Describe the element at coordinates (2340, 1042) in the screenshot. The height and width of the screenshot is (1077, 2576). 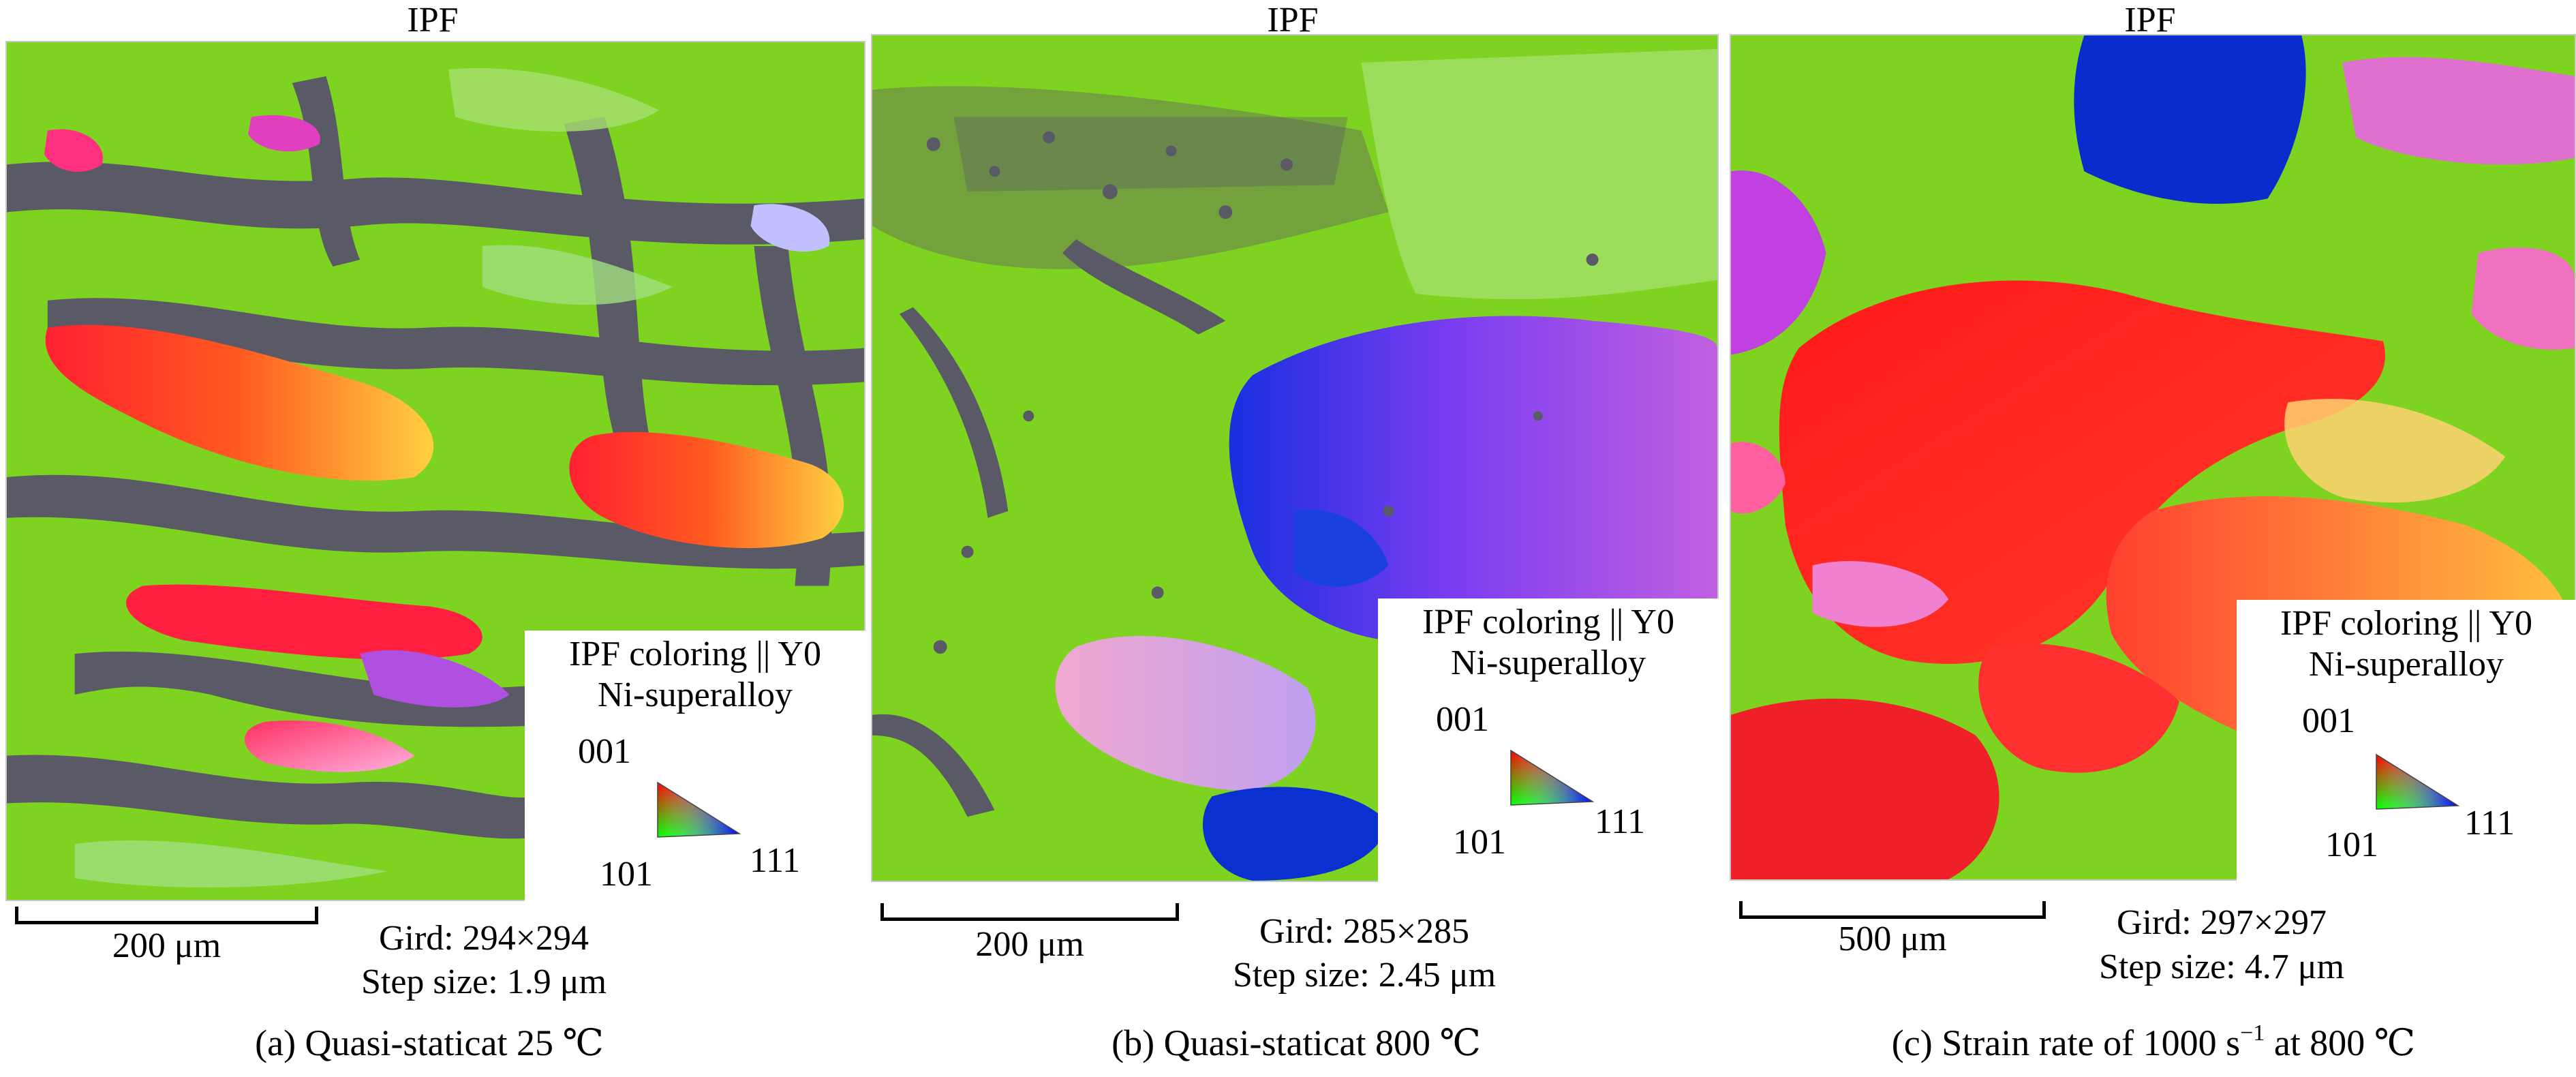
I see `caption-c-suffix: at 800 ℃` at that location.